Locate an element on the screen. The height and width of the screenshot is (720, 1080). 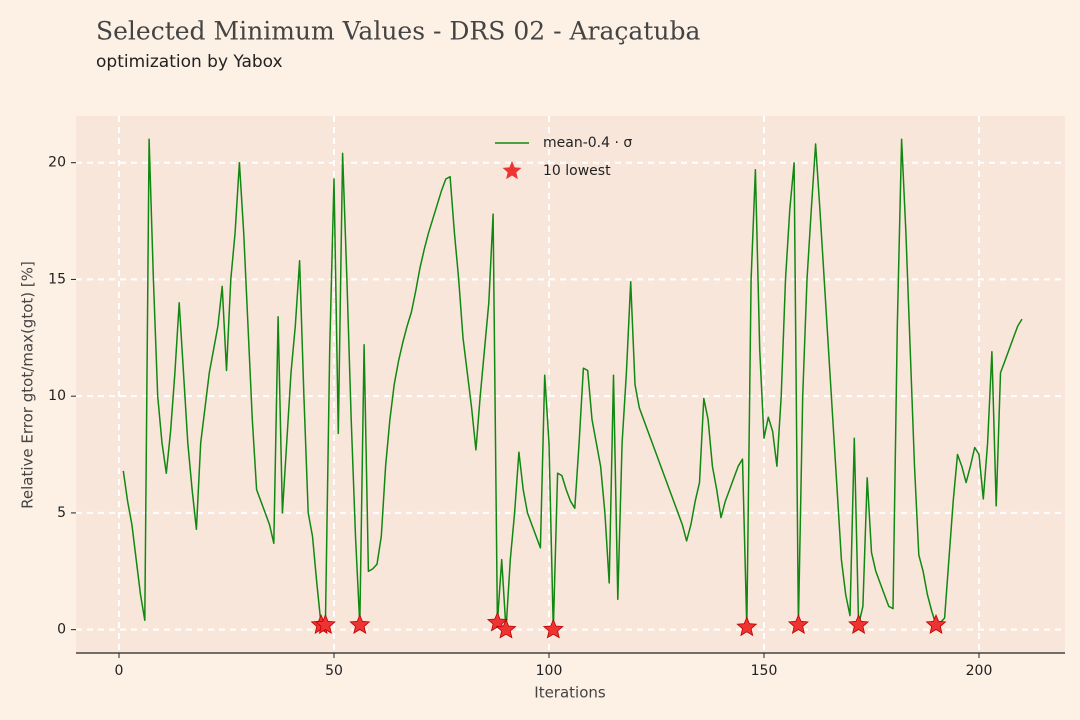
legend-swatch is located at coordinates (512, 170).